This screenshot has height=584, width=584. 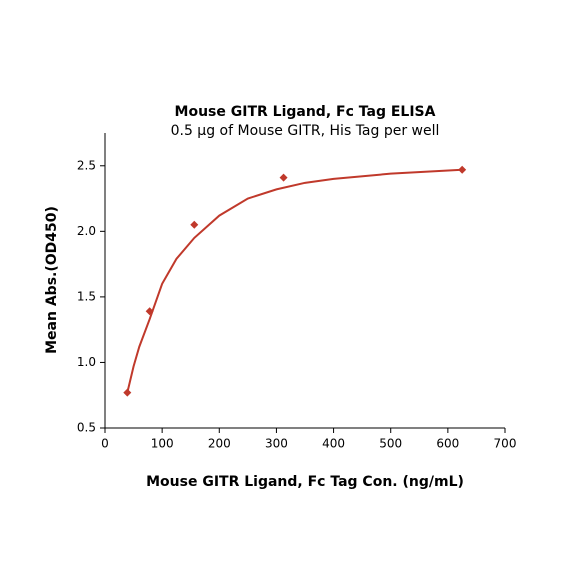 What do you see at coordinates (305, 131) in the screenshot?
I see `chart-subtitle: 0.5 μg of Mouse GITR, His Tag per well` at bounding box center [305, 131].